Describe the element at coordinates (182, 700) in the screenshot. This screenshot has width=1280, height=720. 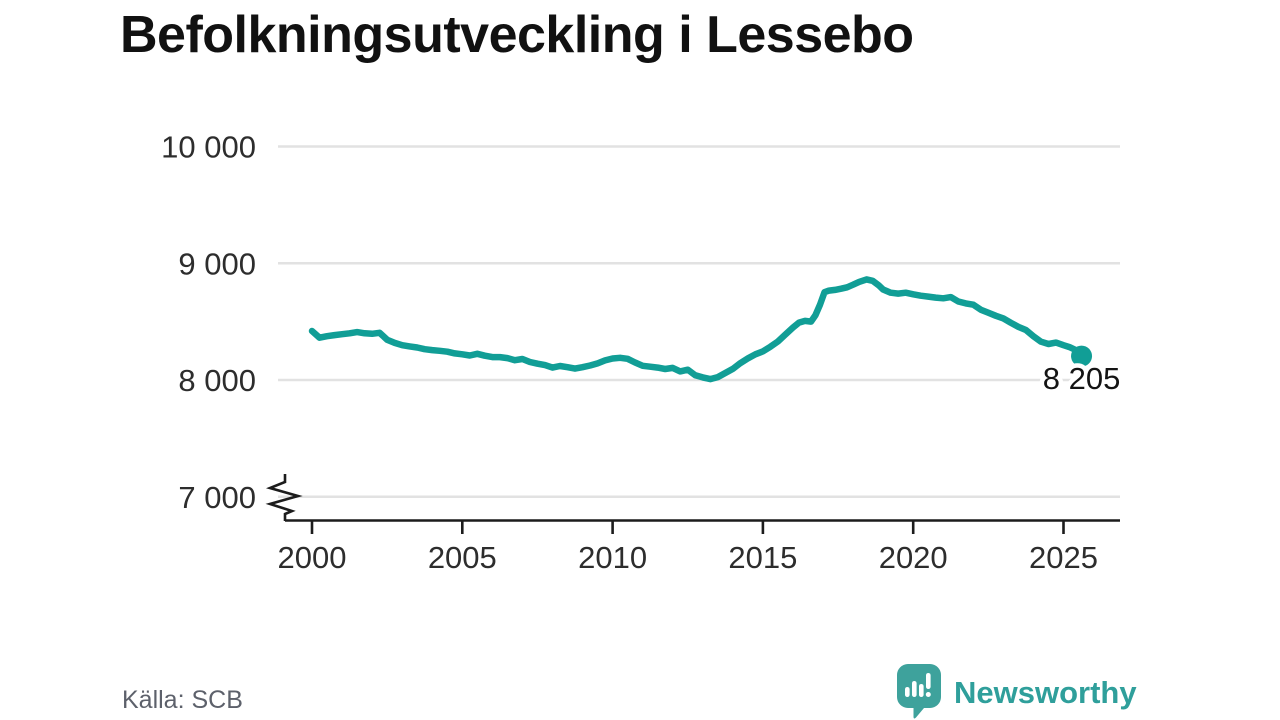
I see `source-note: Källa: SCB` at that location.